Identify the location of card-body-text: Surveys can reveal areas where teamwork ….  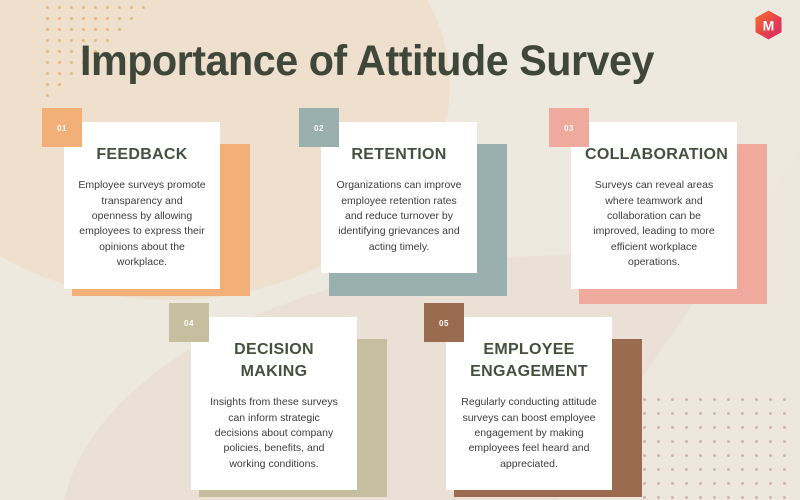
(654, 224).